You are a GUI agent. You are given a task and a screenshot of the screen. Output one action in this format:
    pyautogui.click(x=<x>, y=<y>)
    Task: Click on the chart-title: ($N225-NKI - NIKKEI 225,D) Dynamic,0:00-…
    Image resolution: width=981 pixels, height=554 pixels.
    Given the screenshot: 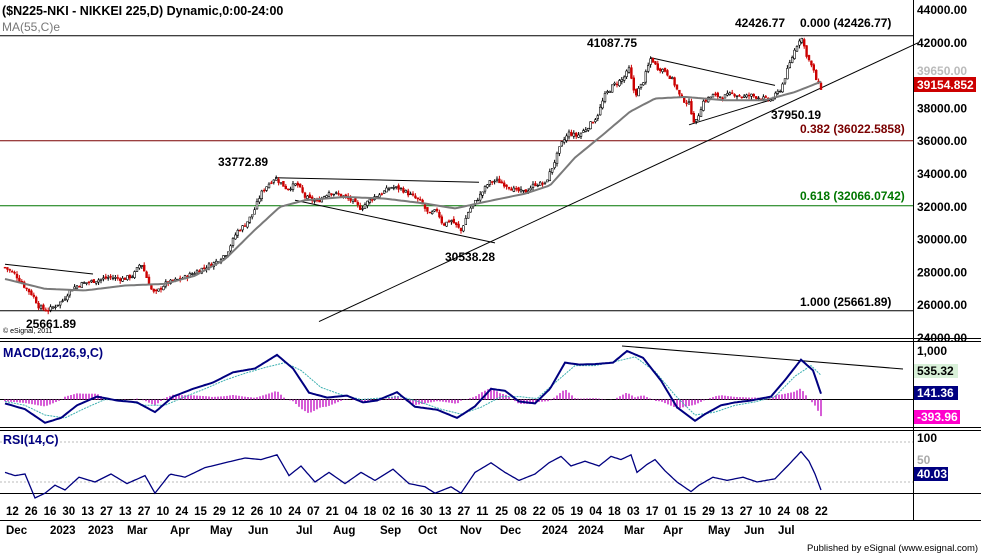 What is the action you would take?
    pyautogui.click(x=142, y=11)
    